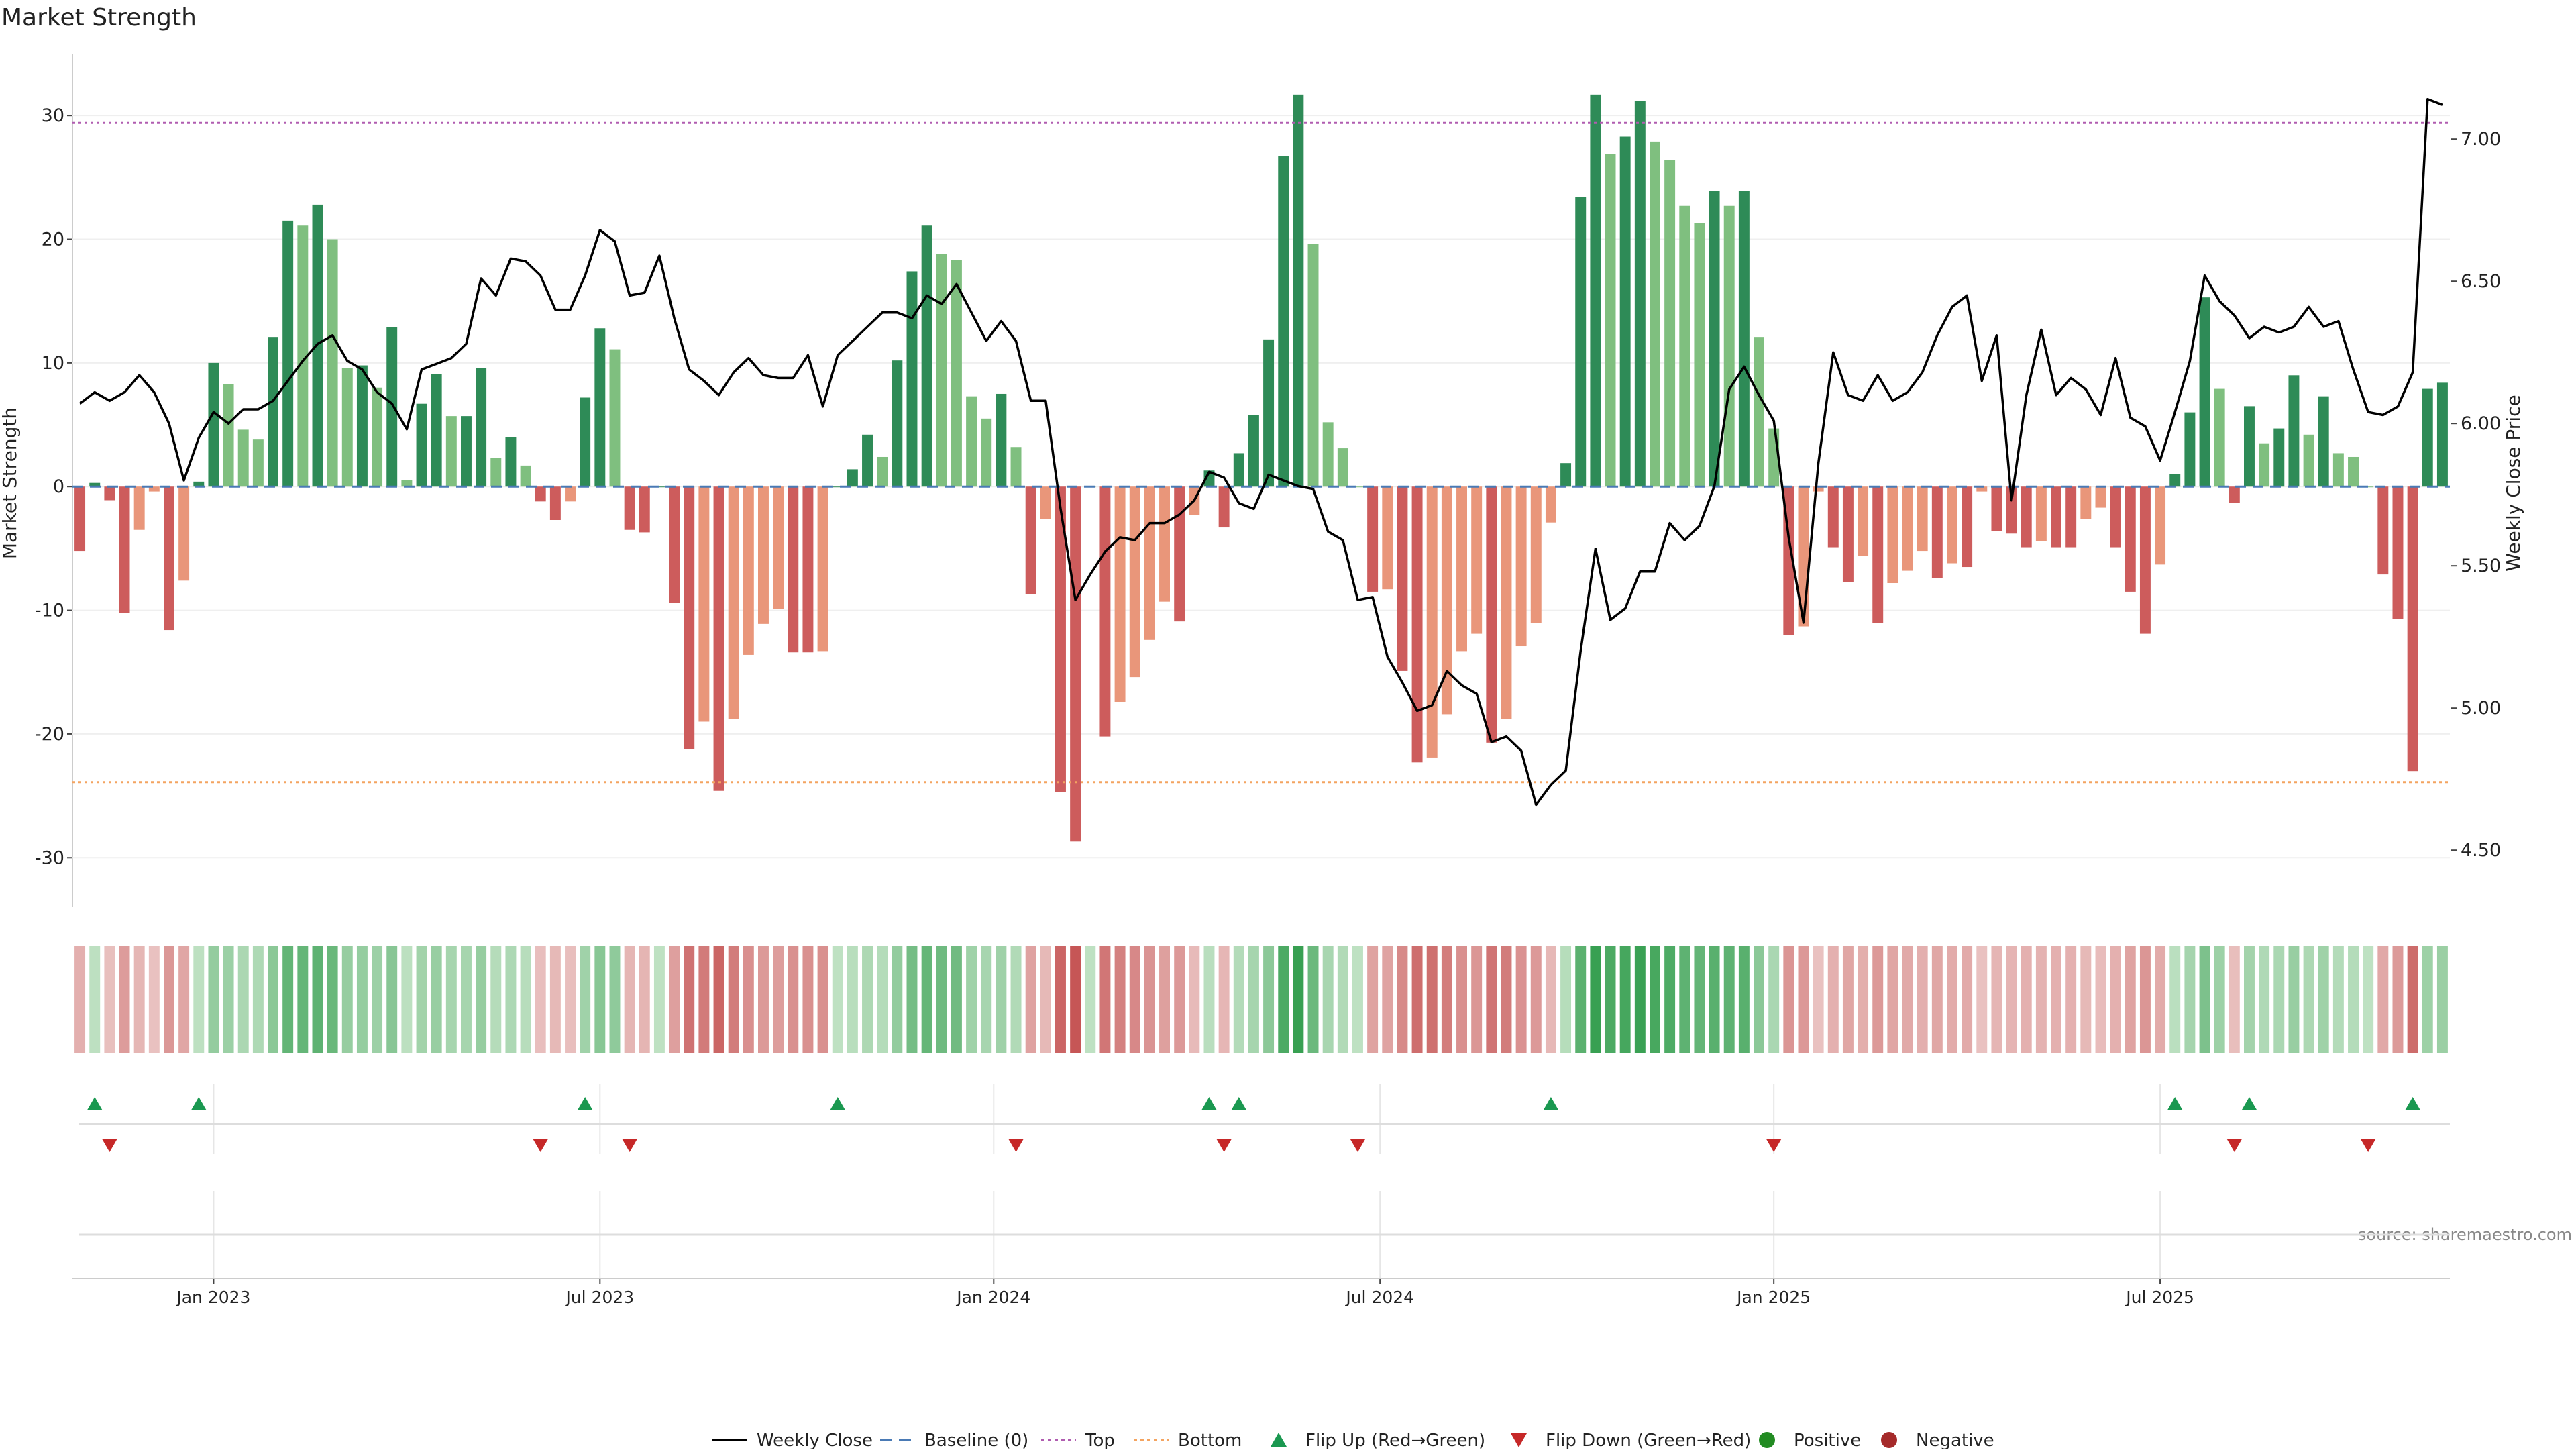 The width and height of the screenshot is (2576, 1452). I want to click on y-right-tick-label: 5.00, so click(2481, 709).